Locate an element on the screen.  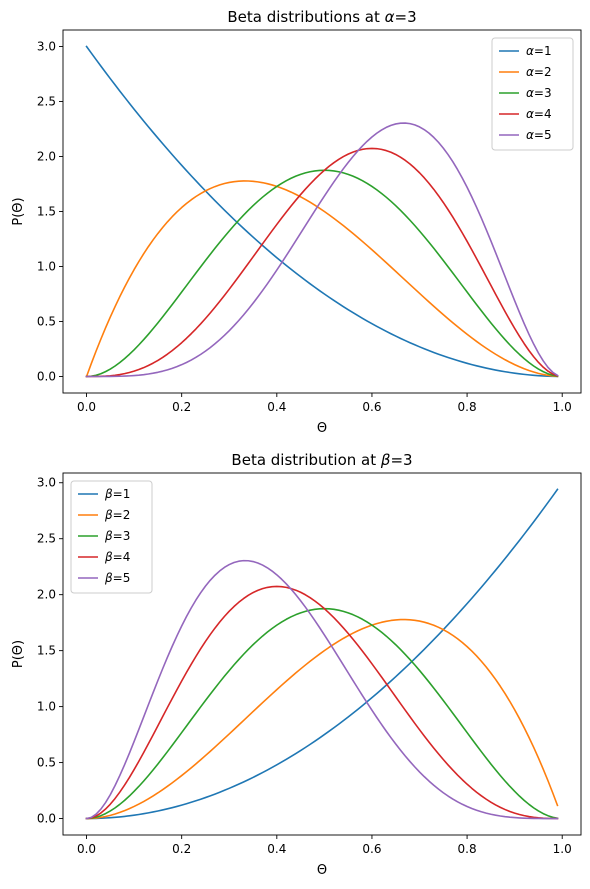
legend: α=1α=2α=3α=4α=5 is located at coordinates (532, 94).